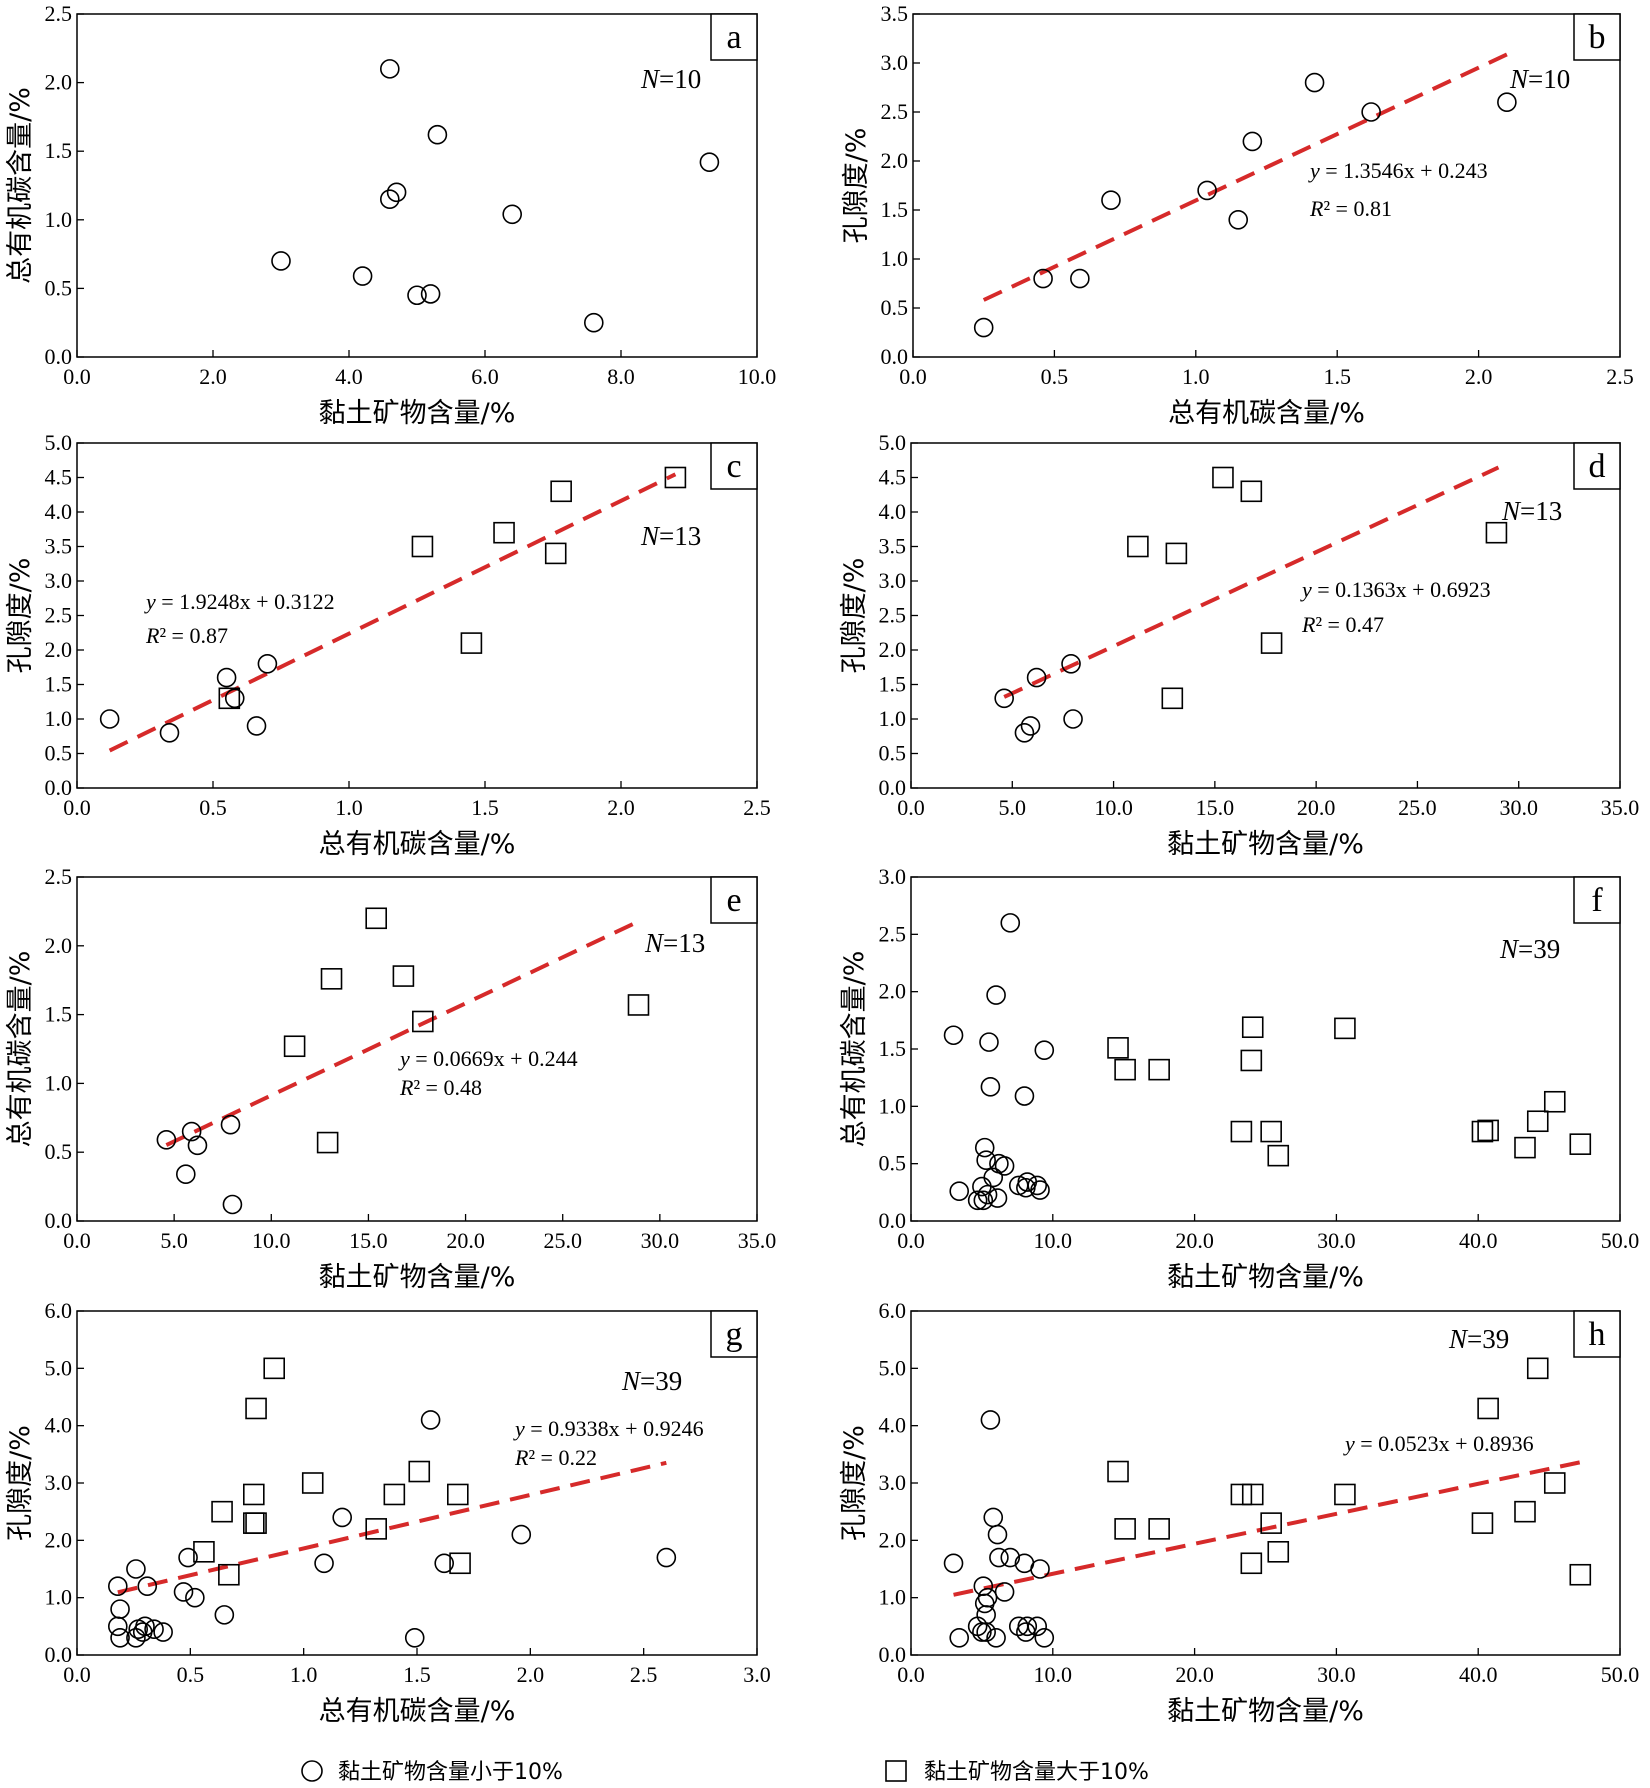 The height and width of the screenshot is (1788, 1650). I want to click on legend-square-marker, so click(896, 1771).